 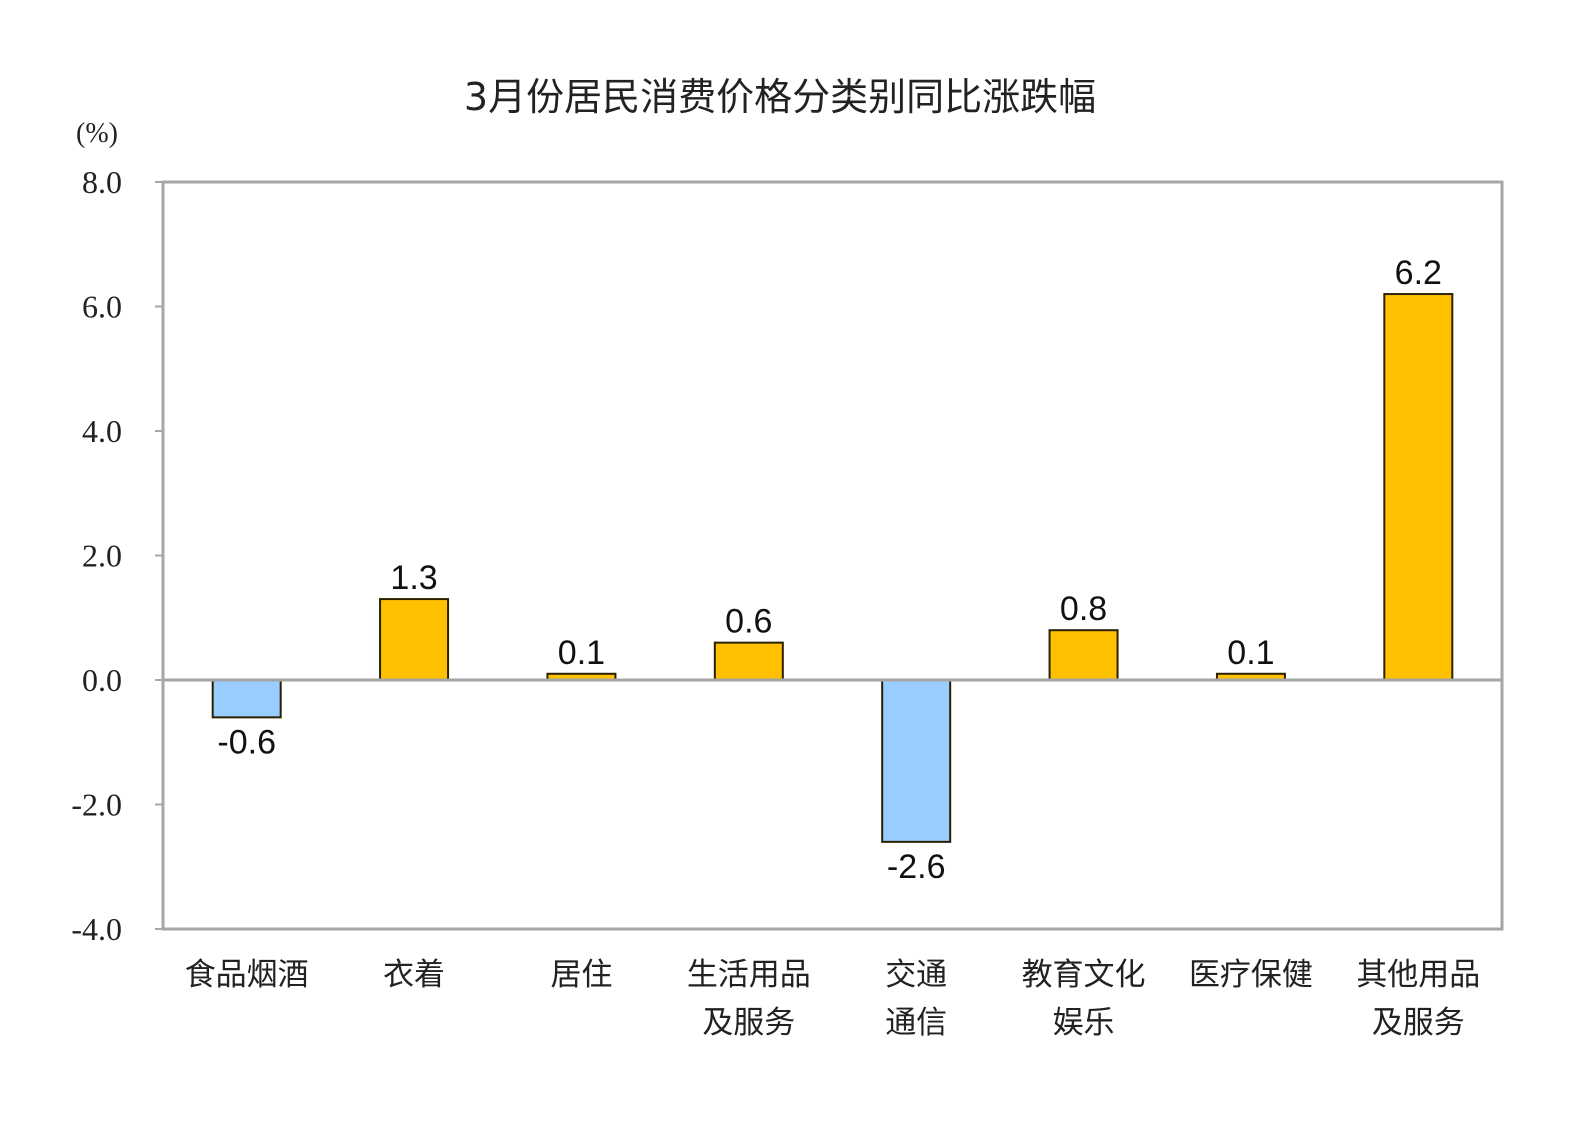 What do you see at coordinates (246, 742) in the screenshot?
I see `data-label: -0.6` at bounding box center [246, 742].